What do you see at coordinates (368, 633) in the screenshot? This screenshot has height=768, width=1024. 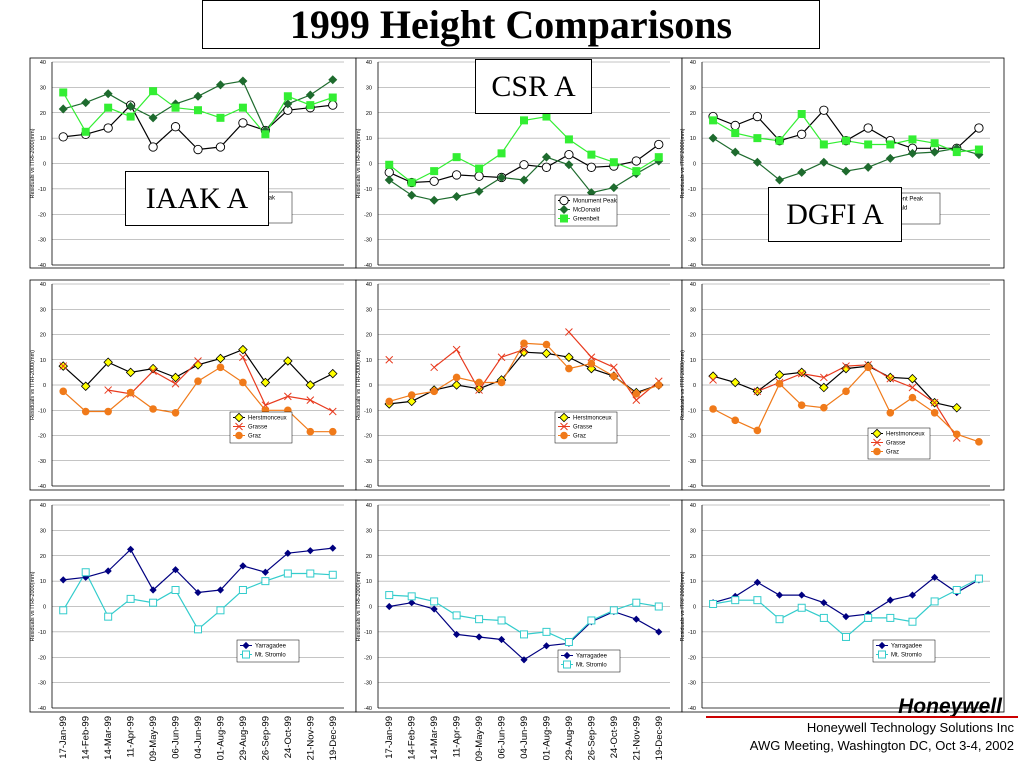 I see `y-tick-label: -10` at bounding box center [368, 633].